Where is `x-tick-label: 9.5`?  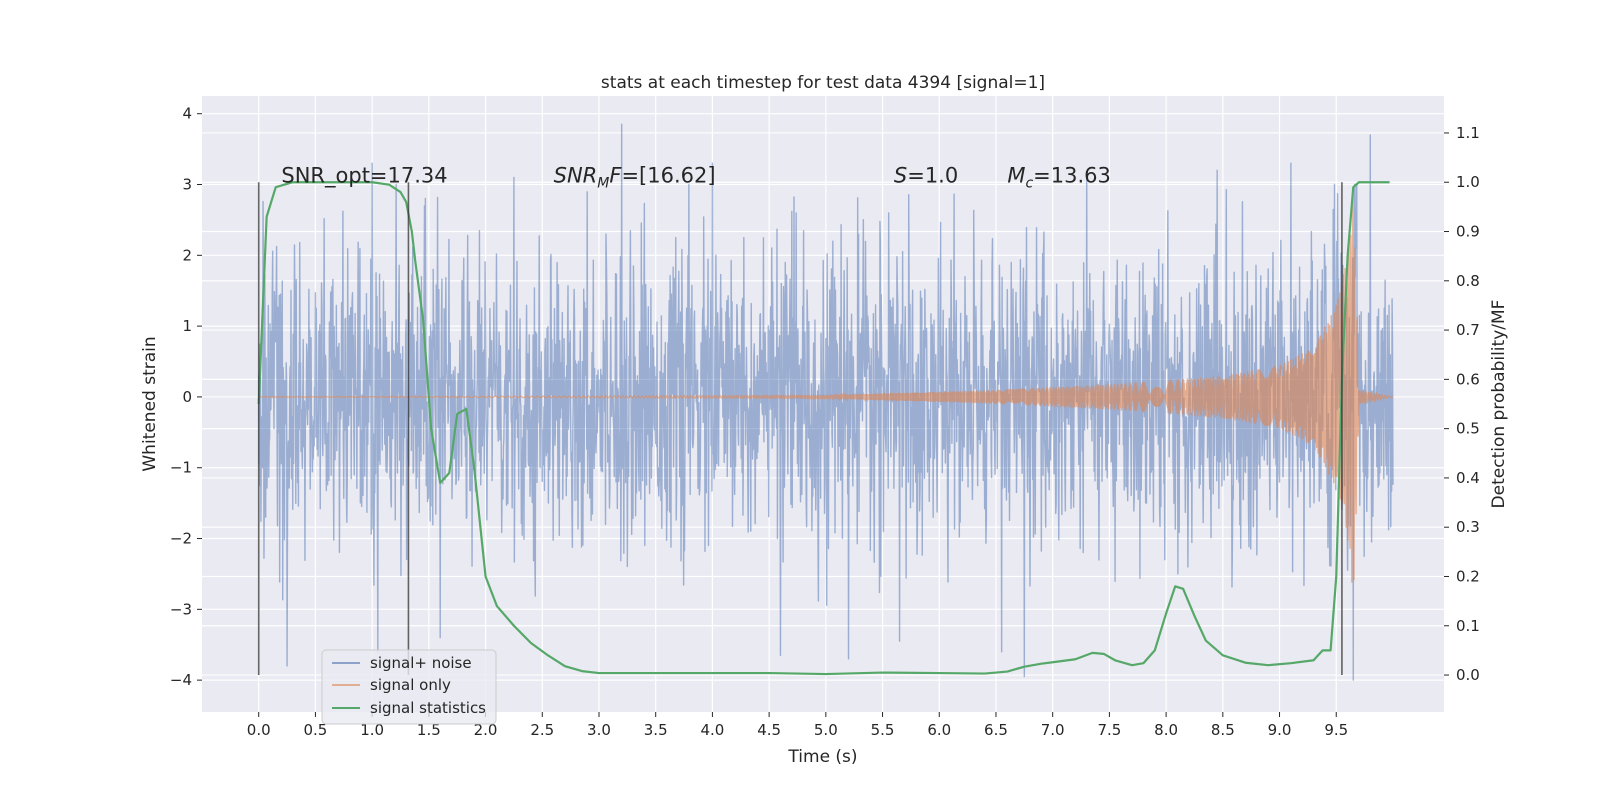
x-tick-label: 9.5 is located at coordinates (1336, 730).